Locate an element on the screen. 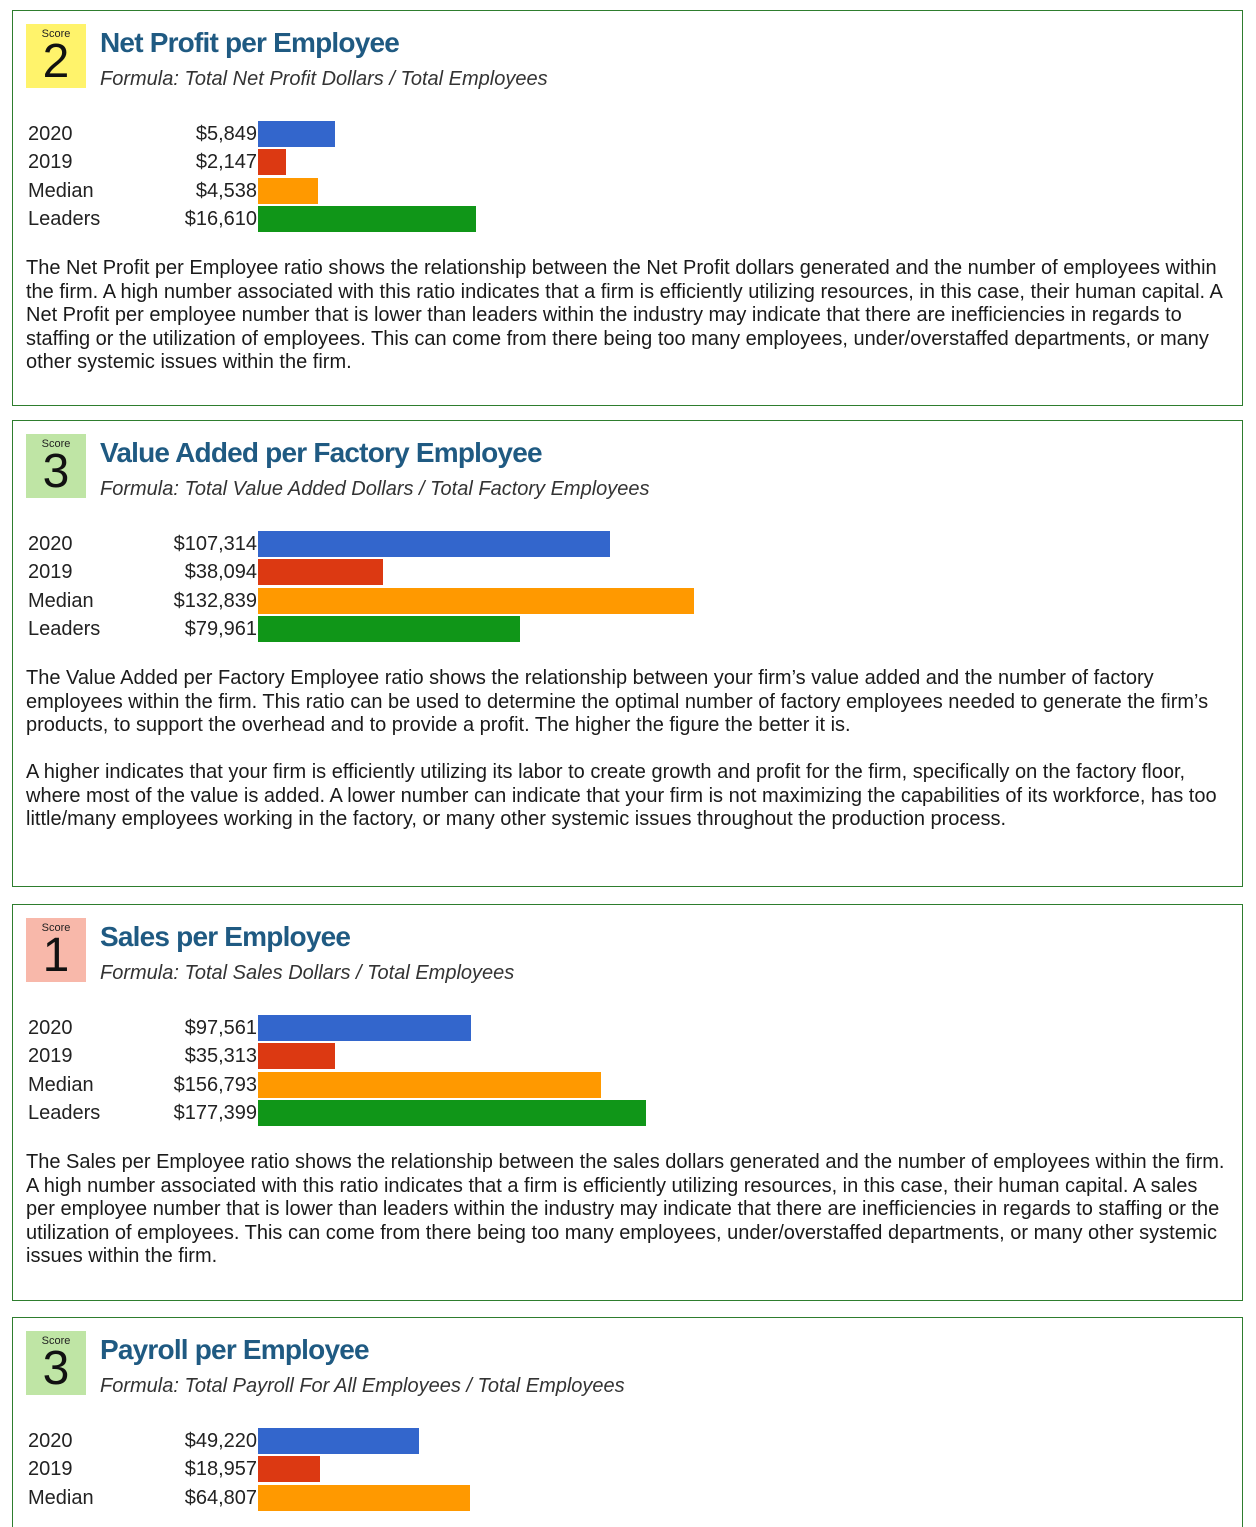 The width and height of the screenshot is (1256, 1527). bar-row: 2019 $38,094 is located at coordinates (627, 573).